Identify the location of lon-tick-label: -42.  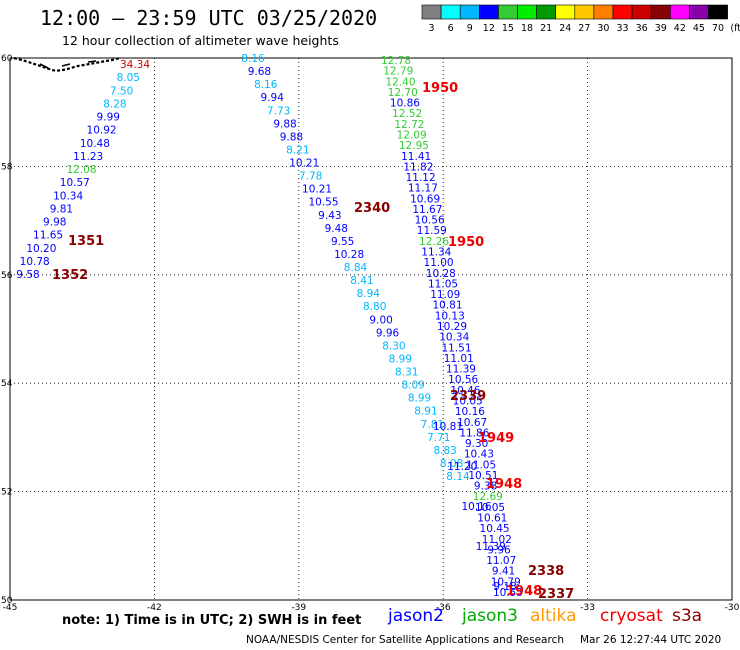
(154, 608).